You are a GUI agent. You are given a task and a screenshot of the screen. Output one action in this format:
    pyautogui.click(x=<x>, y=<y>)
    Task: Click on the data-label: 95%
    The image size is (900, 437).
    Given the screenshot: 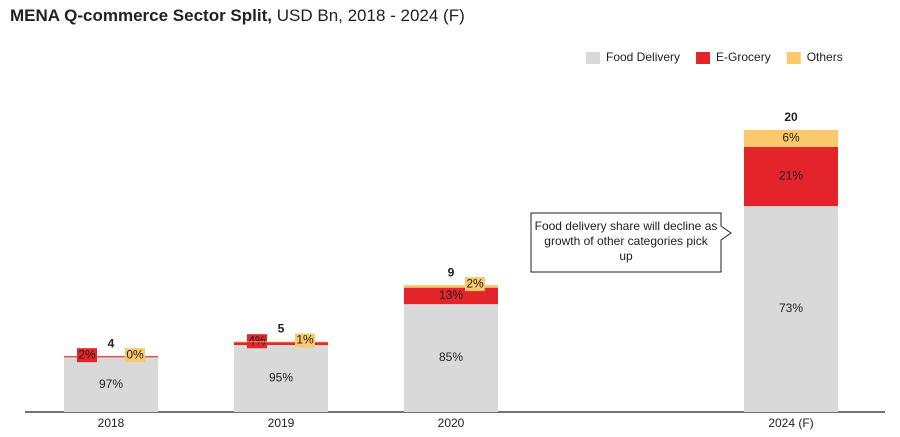 What is the action you would take?
    pyautogui.click(x=281, y=378)
    